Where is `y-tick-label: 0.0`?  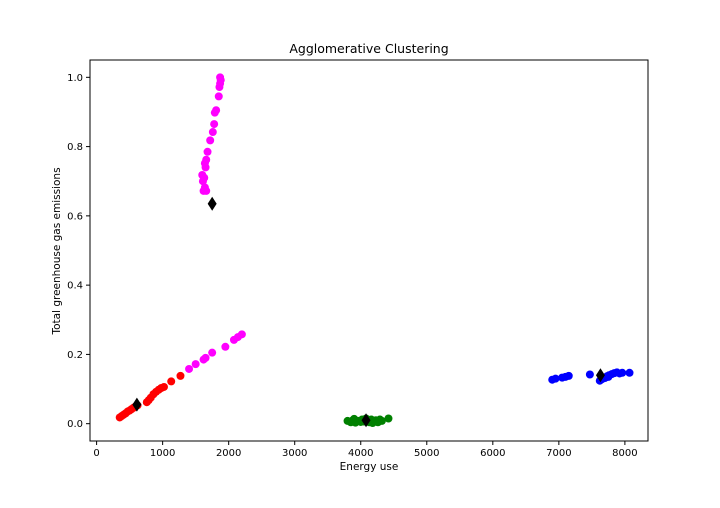 y-tick-label: 0.0 is located at coordinates (75, 424).